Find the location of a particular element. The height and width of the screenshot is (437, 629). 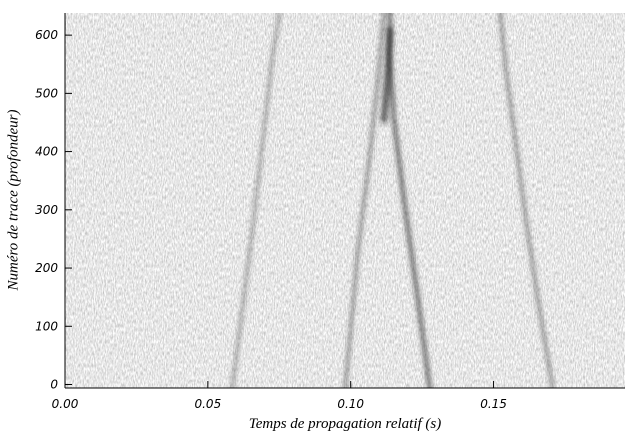

y-tick-label: 400 is located at coordinates (46, 152).